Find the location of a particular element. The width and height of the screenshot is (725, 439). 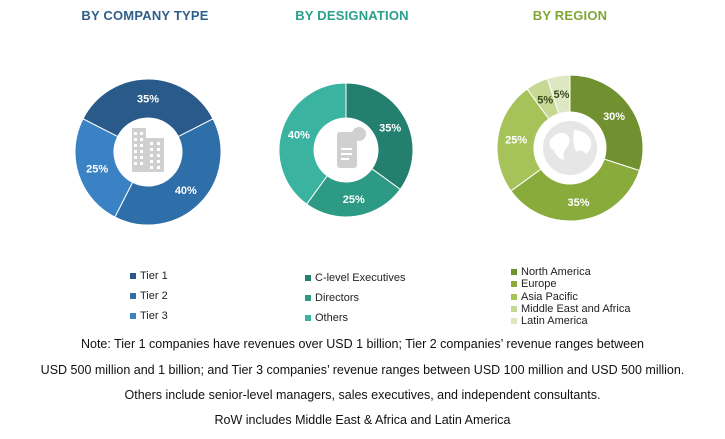

slice-asia-pacific is located at coordinates (523, 140).